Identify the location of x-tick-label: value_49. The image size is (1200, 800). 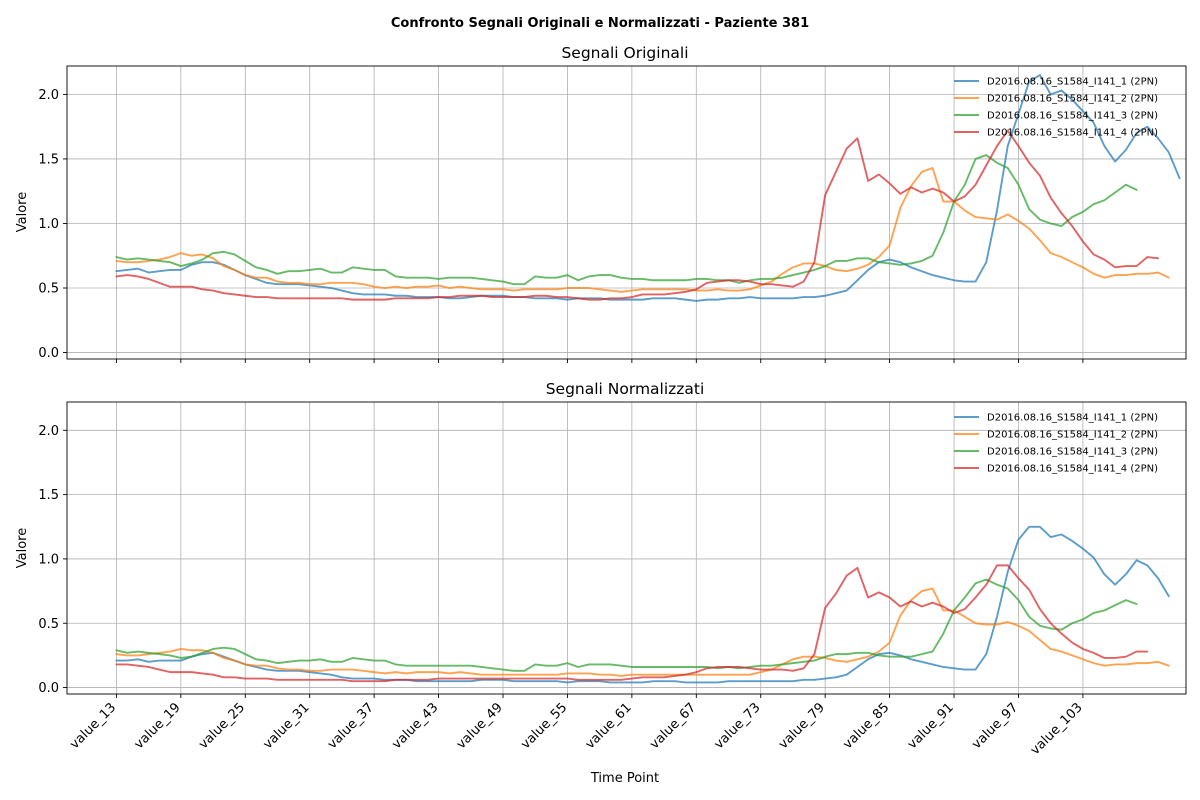
(480, 726).